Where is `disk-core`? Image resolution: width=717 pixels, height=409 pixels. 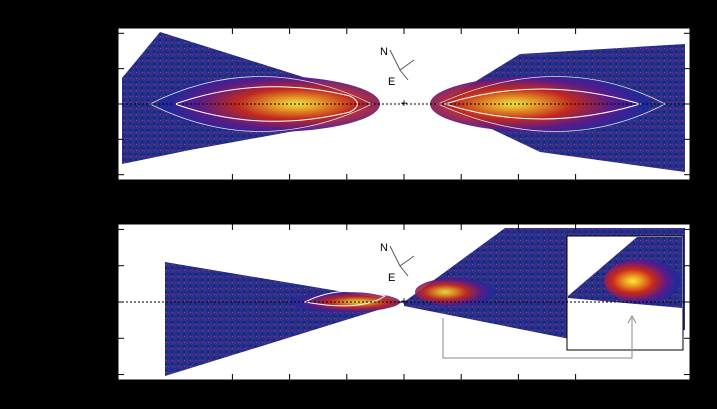
disk-core is located at coordinates (455, 292).